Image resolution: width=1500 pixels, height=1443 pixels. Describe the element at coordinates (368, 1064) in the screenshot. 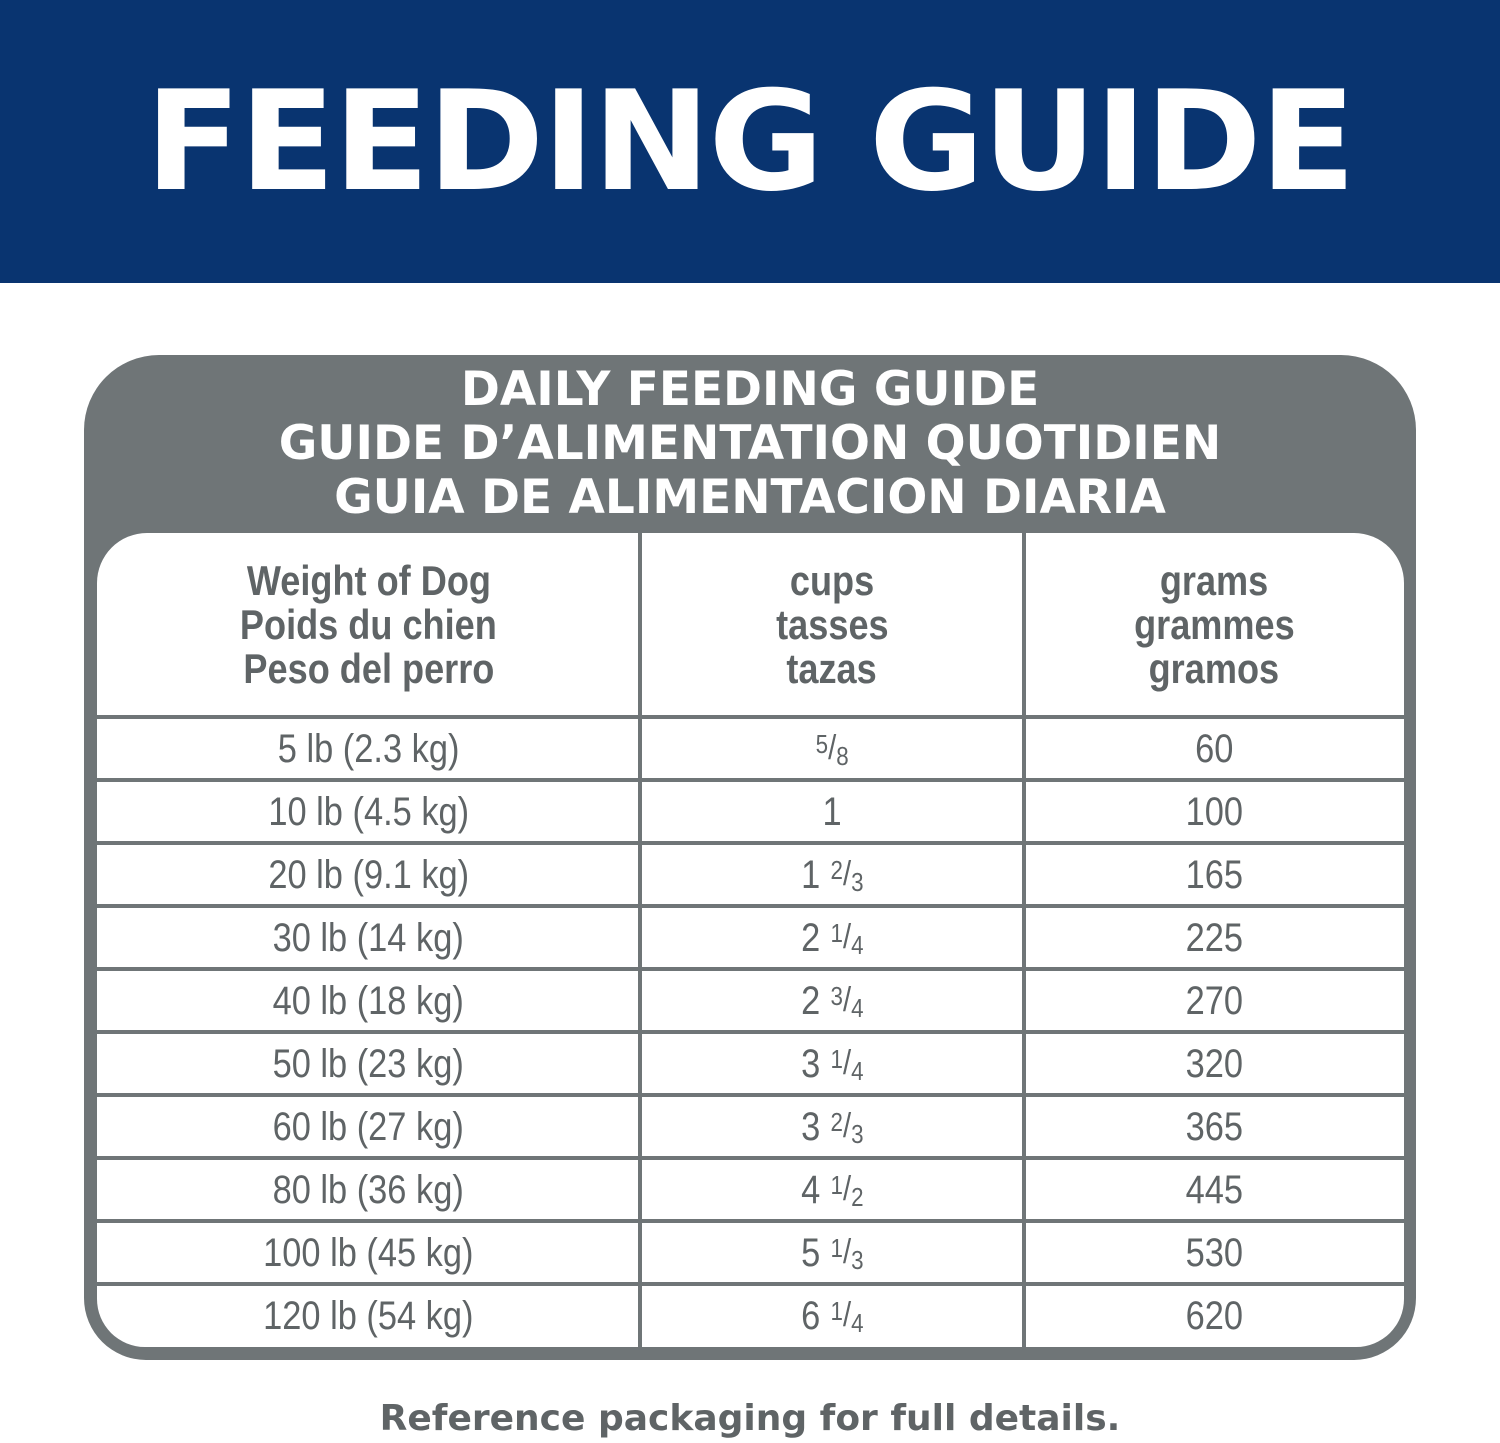

I see `cell-weight: 50 lb (23 kg)` at that location.